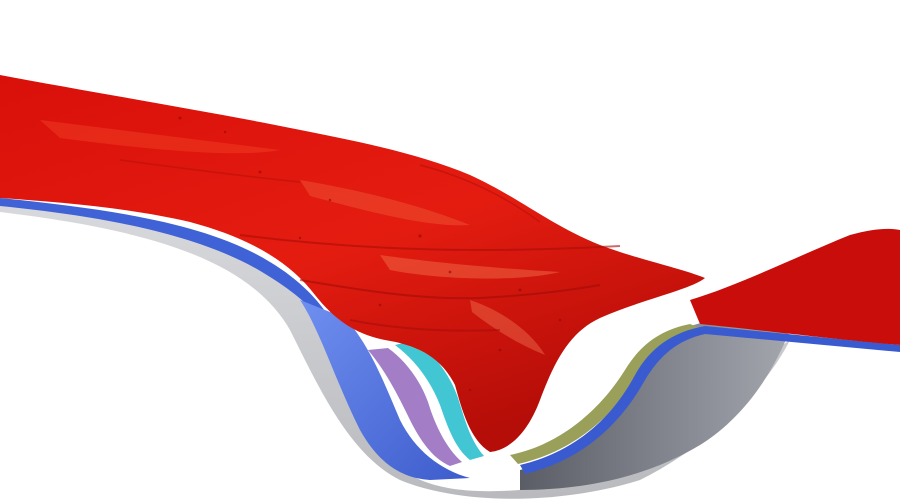 This screenshot has width=900, height=500. I want to click on far-ridge-right, so click(795, 286).